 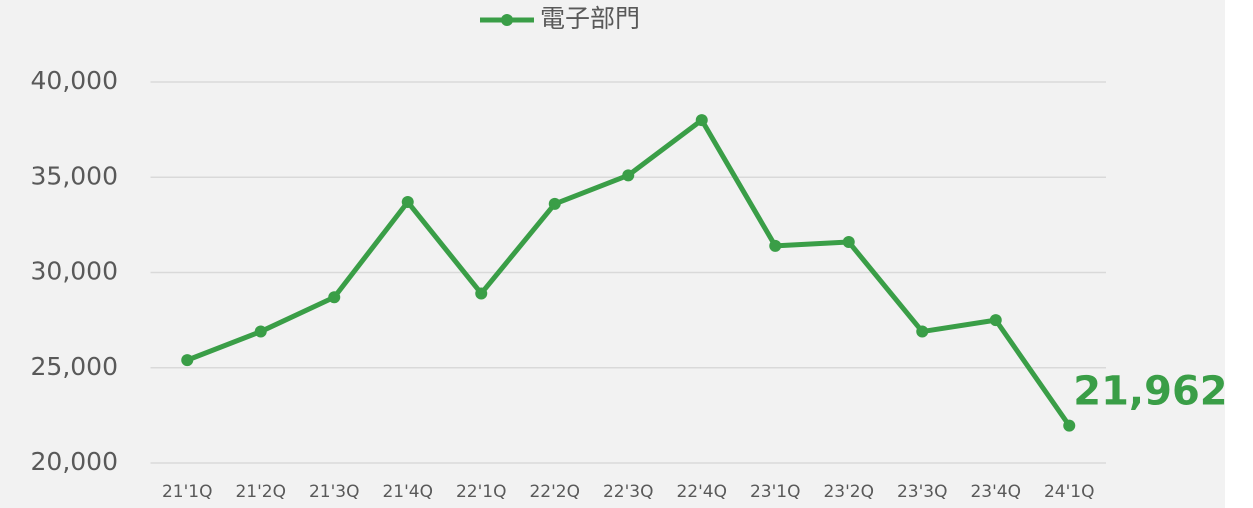 What do you see at coordinates (407, 492) in the screenshot?
I see `x-tick-label: 21'4Q` at bounding box center [407, 492].